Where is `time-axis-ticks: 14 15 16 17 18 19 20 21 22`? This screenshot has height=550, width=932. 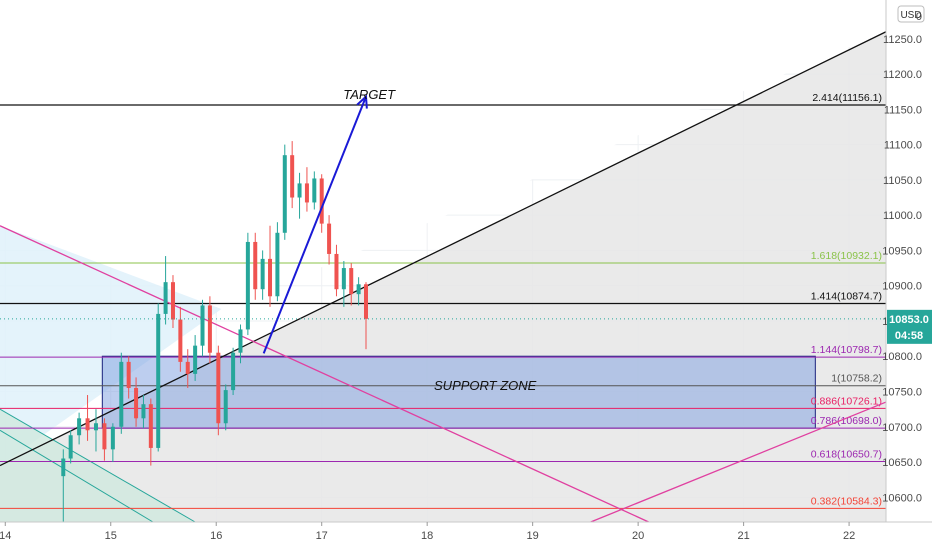 time-axis-ticks: 14 15 16 17 18 19 20 21 22 is located at coordinates (427, 532).